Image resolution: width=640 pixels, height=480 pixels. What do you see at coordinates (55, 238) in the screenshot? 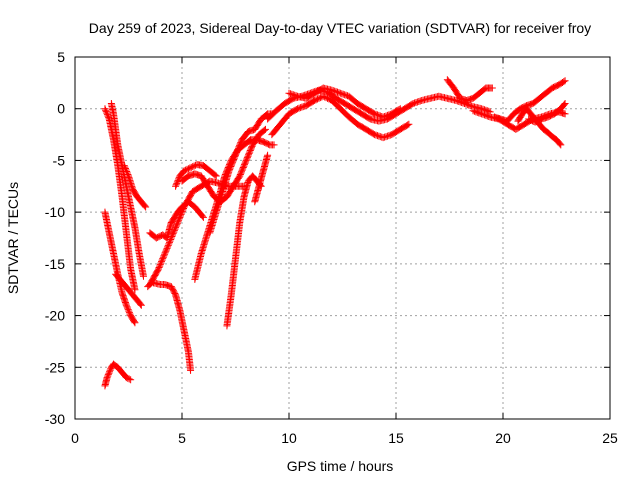
I see `y-tick-labels: -30 -25 -20 -15 -10 -5 0 5` at bounding box center [55, 238].